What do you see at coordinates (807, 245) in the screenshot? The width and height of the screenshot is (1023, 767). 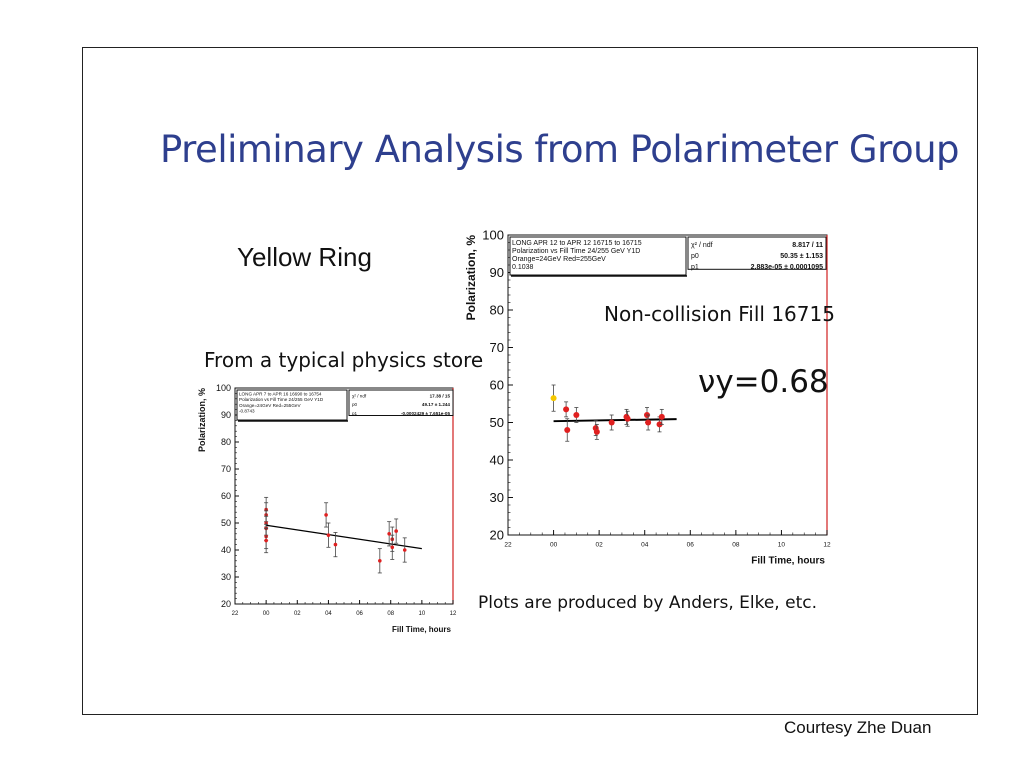 I see `stats-value: 8.817 / 11` at bounding box center [807, 245].